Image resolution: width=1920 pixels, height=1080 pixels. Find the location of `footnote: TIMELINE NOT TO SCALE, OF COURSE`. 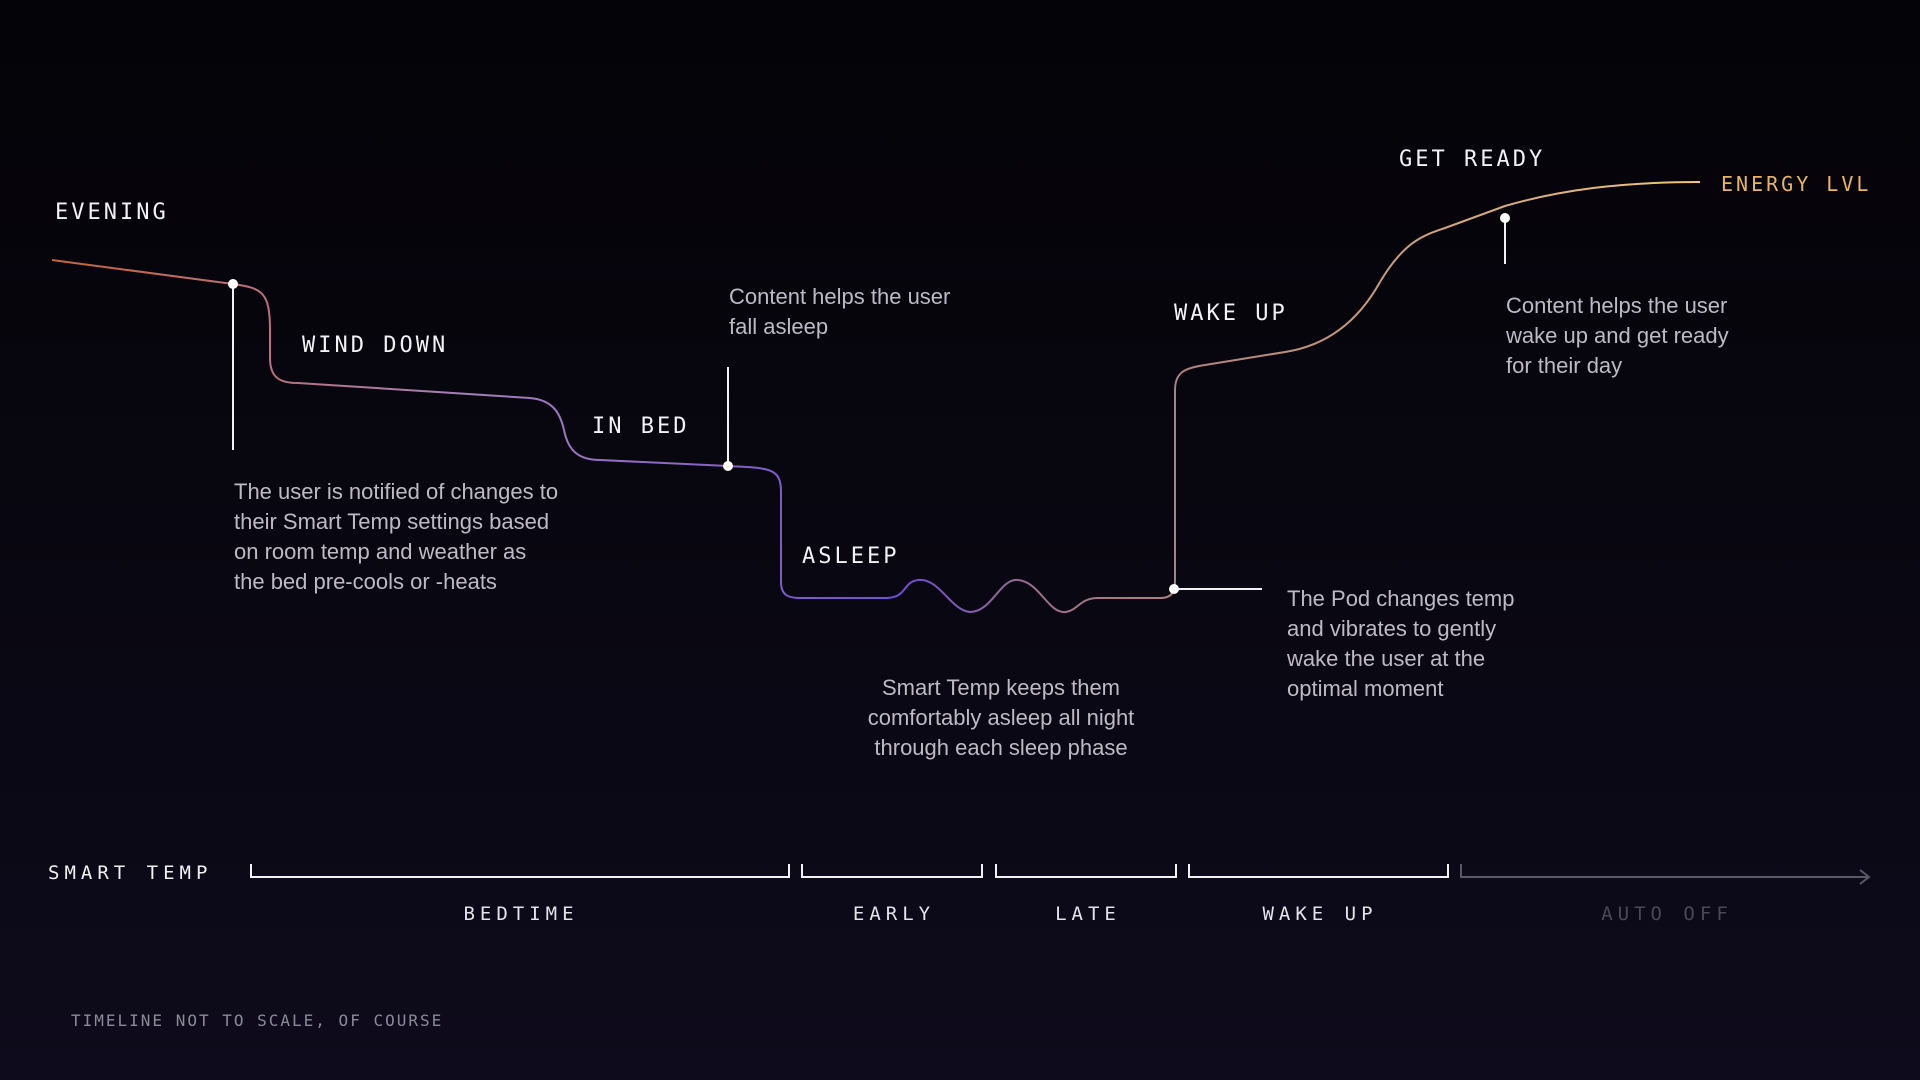

footnote: TIMELINE NOT TO SCALE, OF COURSE is located at coordinates (257, 1020).